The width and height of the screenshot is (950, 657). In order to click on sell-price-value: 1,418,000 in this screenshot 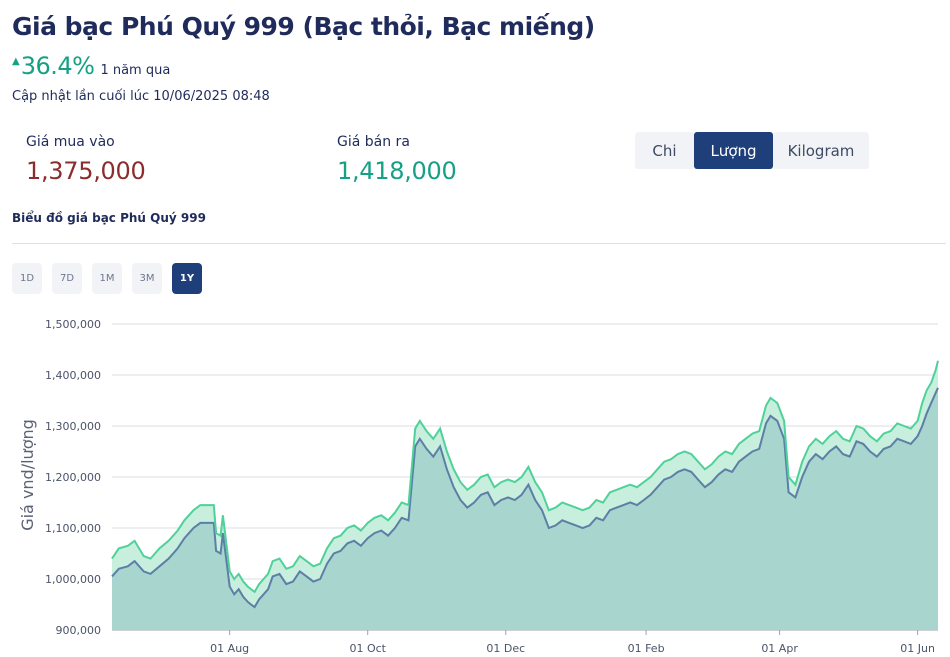, I will do `click(397, 171)`.